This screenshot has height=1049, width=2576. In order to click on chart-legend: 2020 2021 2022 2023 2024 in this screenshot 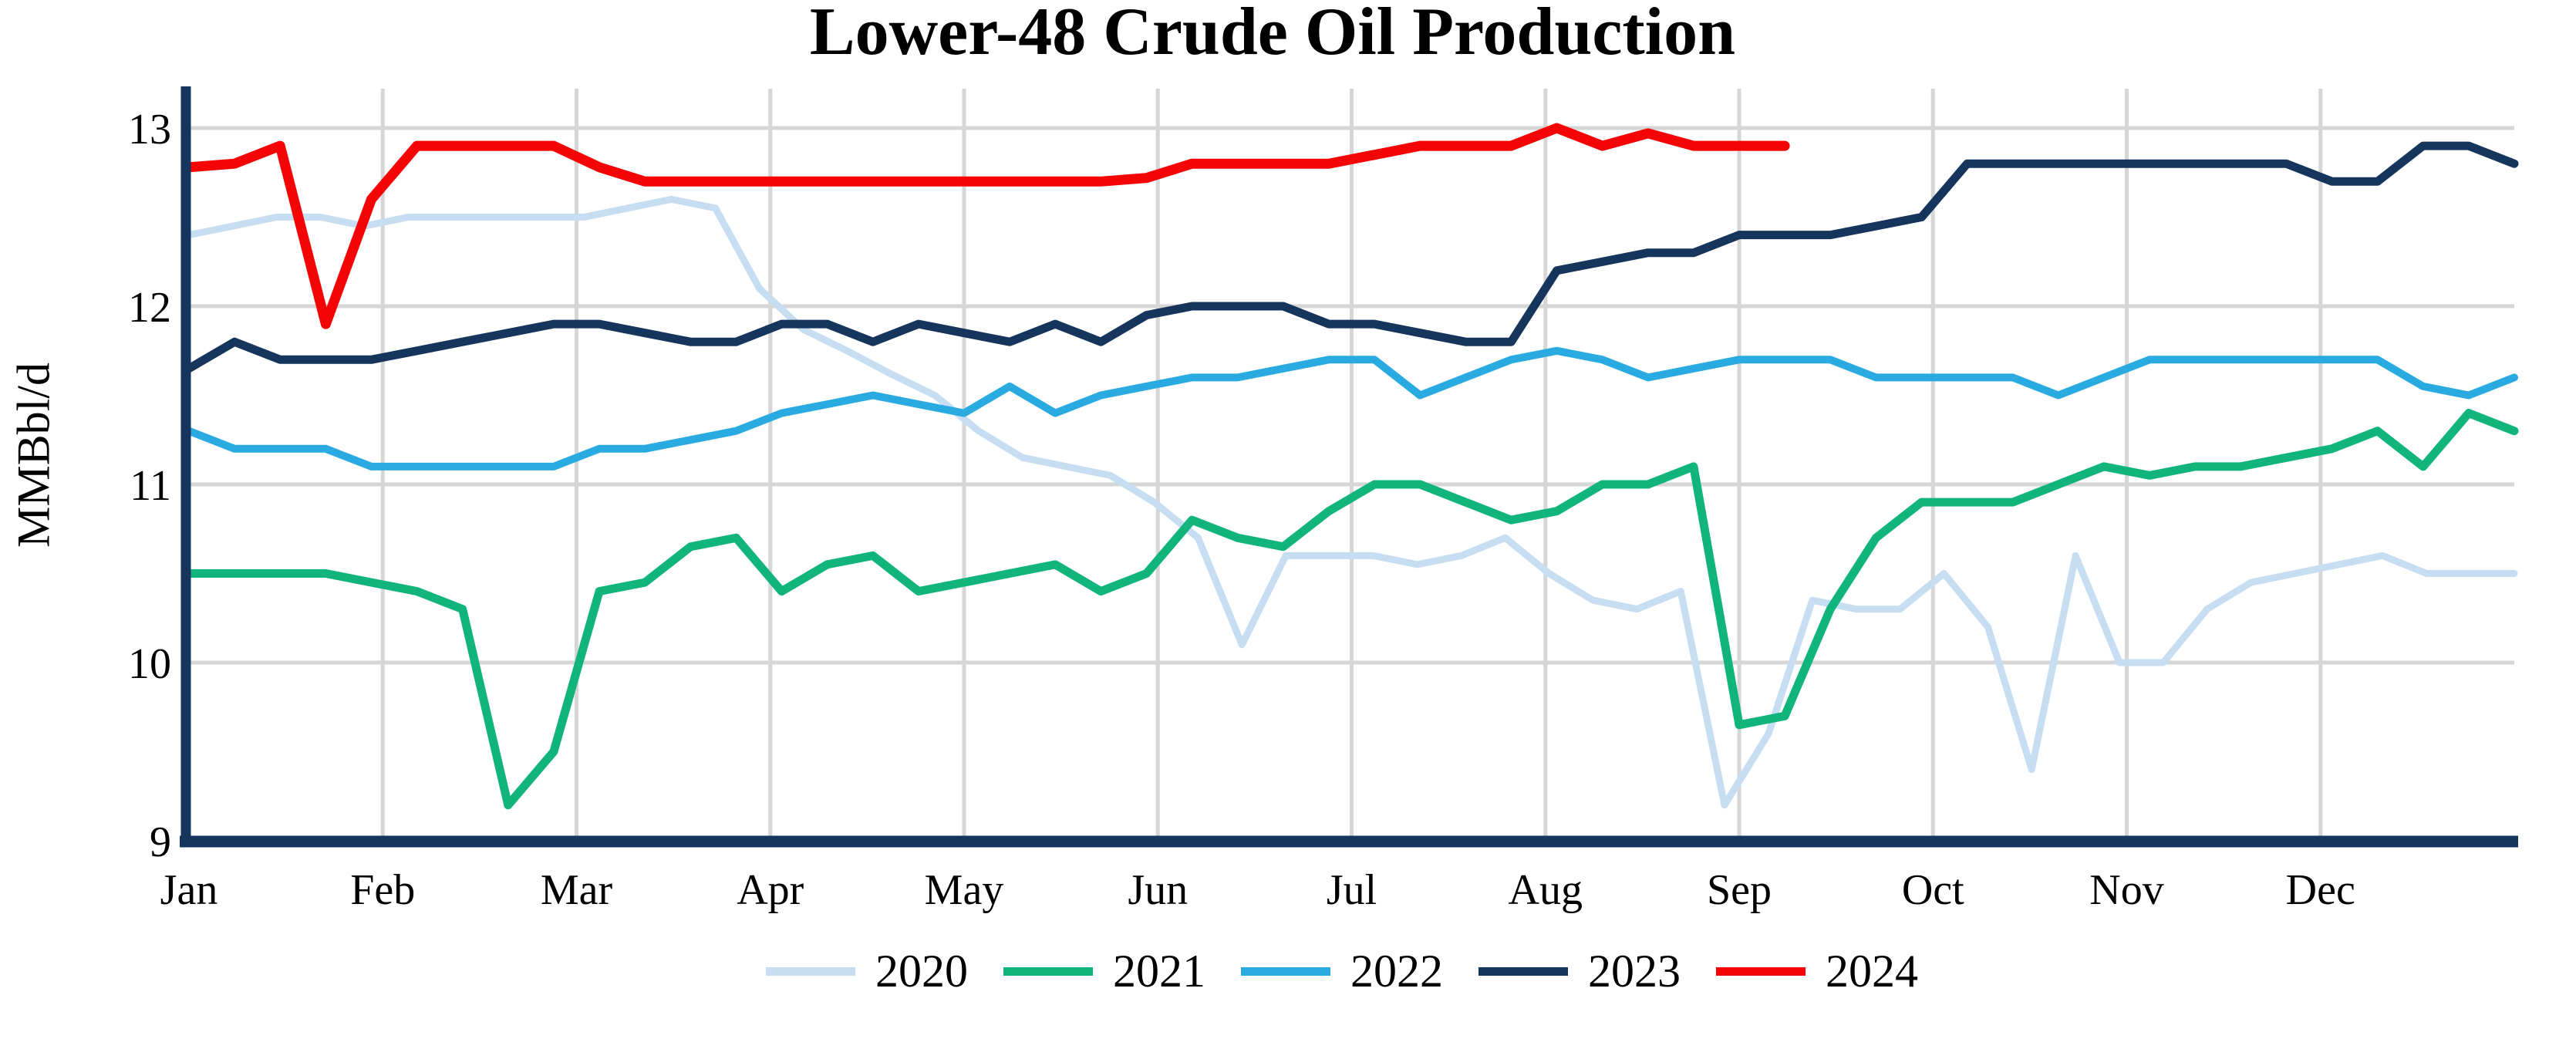, I will do `click(1342, 971)`.